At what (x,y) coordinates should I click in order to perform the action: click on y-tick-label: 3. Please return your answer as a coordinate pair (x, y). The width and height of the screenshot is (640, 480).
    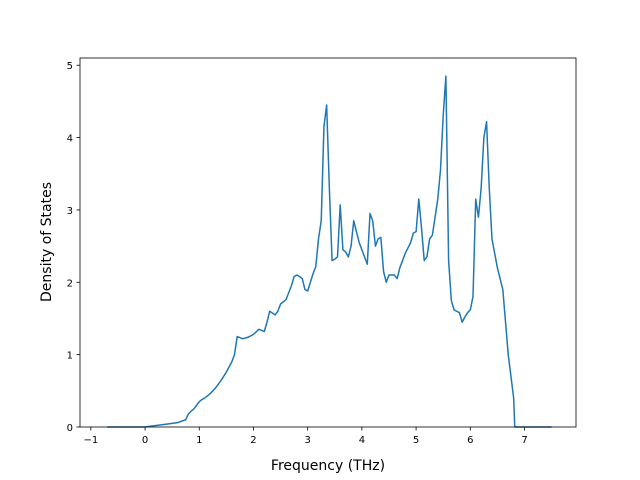
    Looking at the image, I should click on (70, 211).